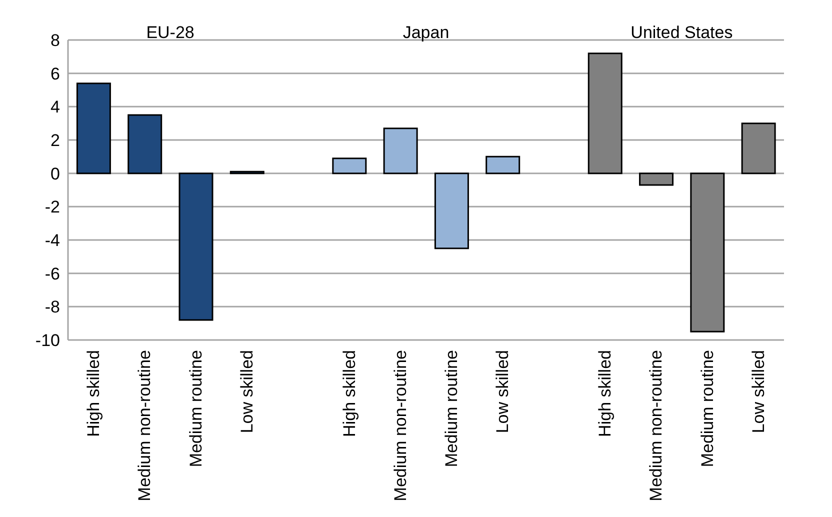 This screenshot has width=832, height=517. Describe the element at coordinates (52, 207) in the screenshot. I see `y-tick-label: -2` at that location.